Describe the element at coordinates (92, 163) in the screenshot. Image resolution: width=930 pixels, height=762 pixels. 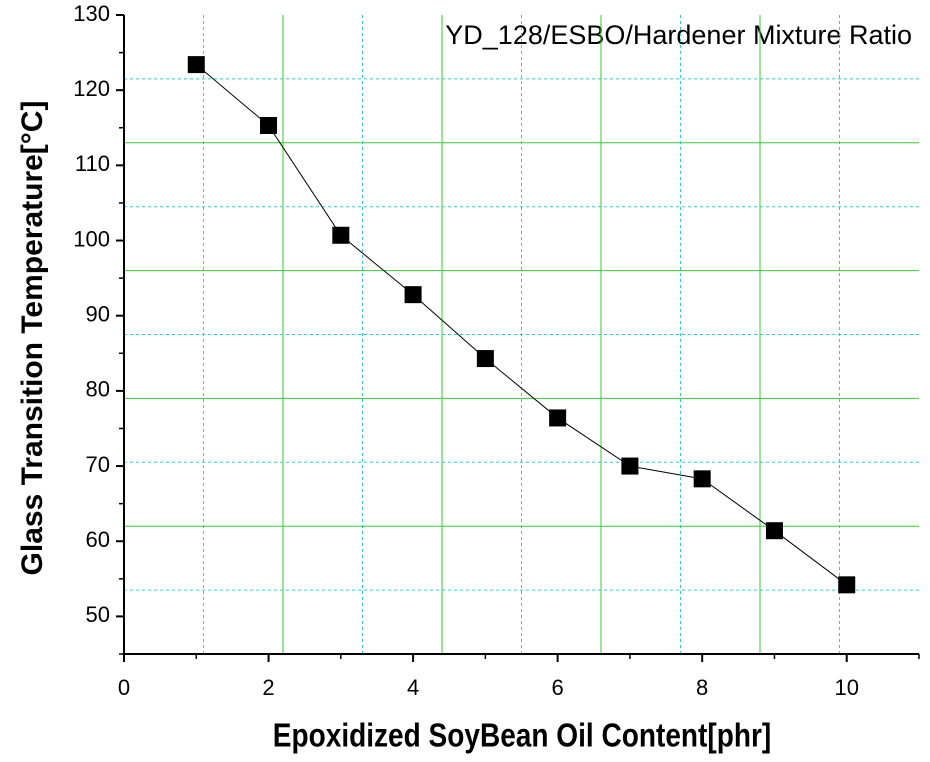
I see `y-tick-label: 110` at that location.